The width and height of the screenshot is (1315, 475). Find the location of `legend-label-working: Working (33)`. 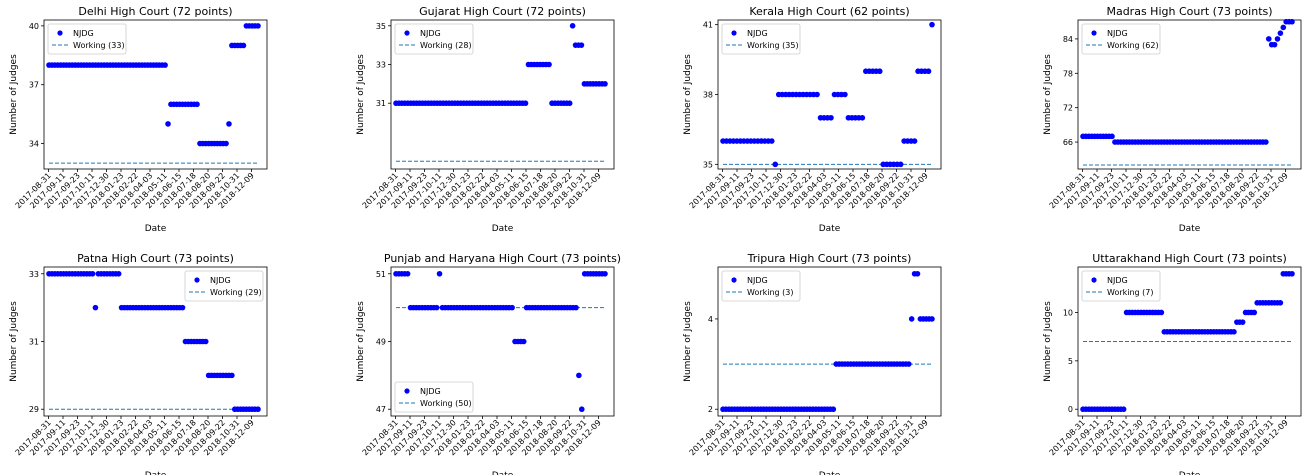

legend-label-working: Working (33) is located at coordinates (99, 45).